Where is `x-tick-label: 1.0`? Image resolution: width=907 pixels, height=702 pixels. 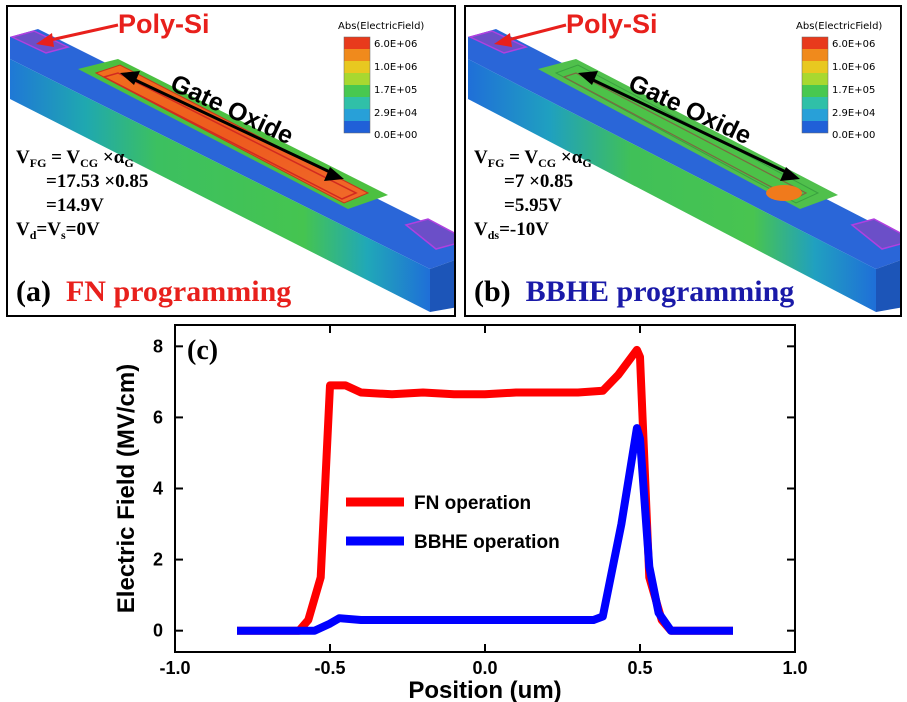 x-tick-label: 1.0 is located at coordinates (794, 668).